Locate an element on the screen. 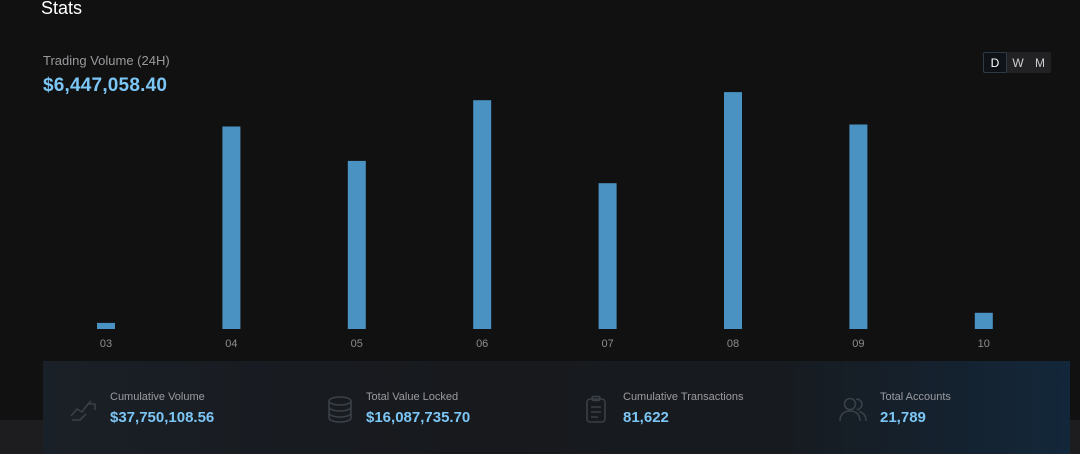  x-tick-label-10: 10 is located at coordinates (984, 344).